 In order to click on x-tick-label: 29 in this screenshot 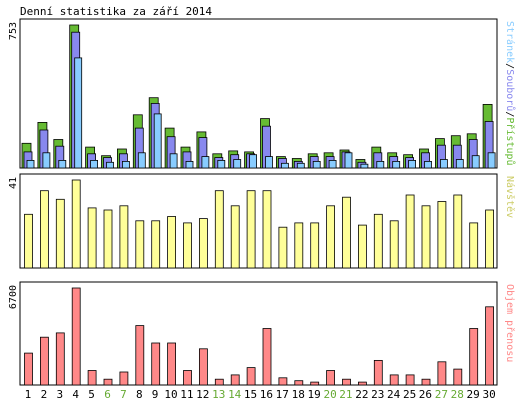, I will do `click(472, 394)`.